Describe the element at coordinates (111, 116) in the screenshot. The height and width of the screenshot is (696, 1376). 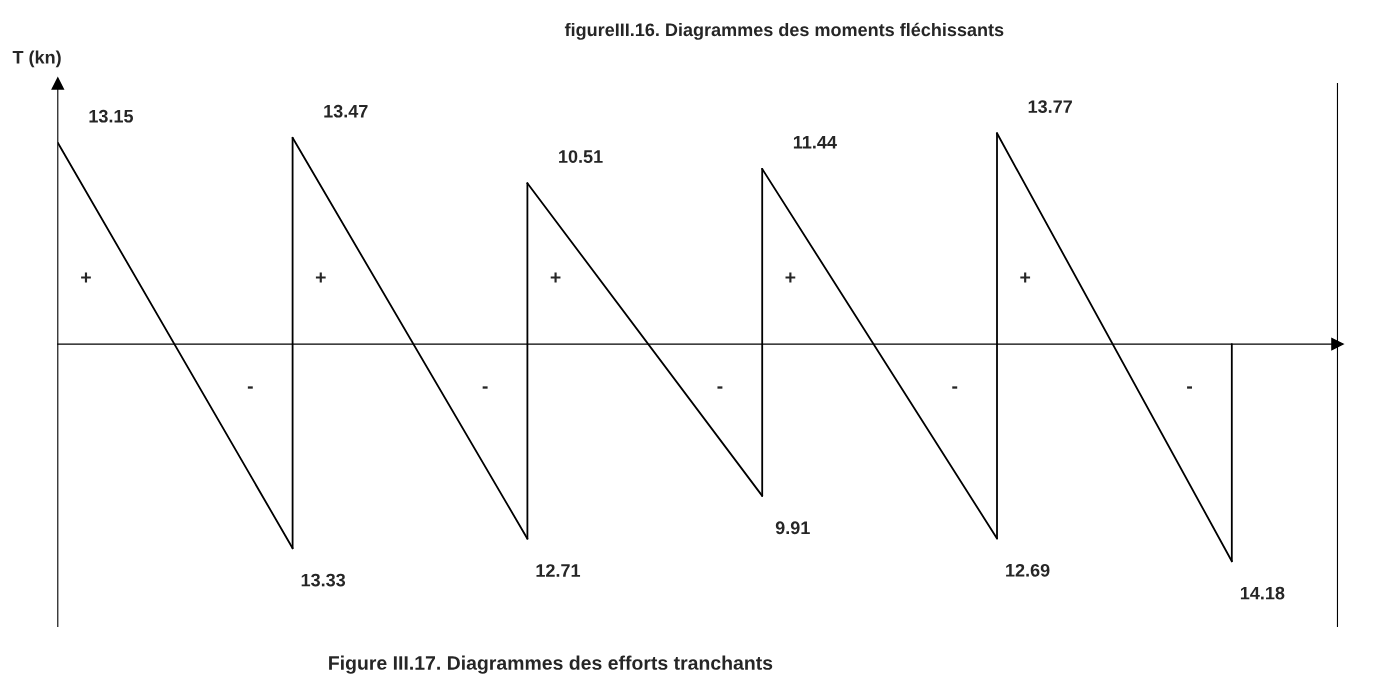
I see `text: 13.15` at that location.